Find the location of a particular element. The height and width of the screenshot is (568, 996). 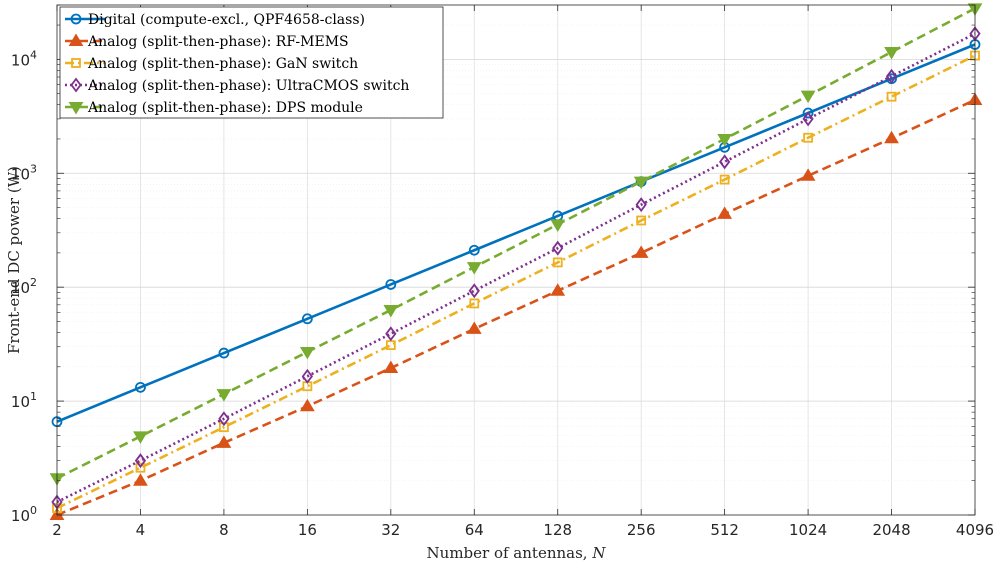

x-axis-label-text: Number of antennas, is located at coordinates (510, 553).